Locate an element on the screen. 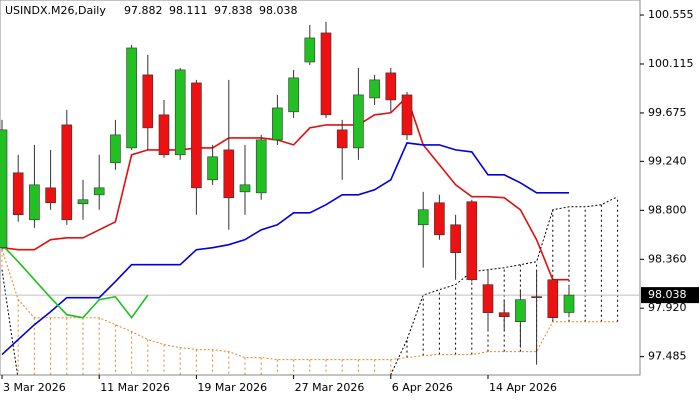 The width and height of the screenshot is (700, 404). ohlc-close: 98.038 is located at coordinates (278, 10).